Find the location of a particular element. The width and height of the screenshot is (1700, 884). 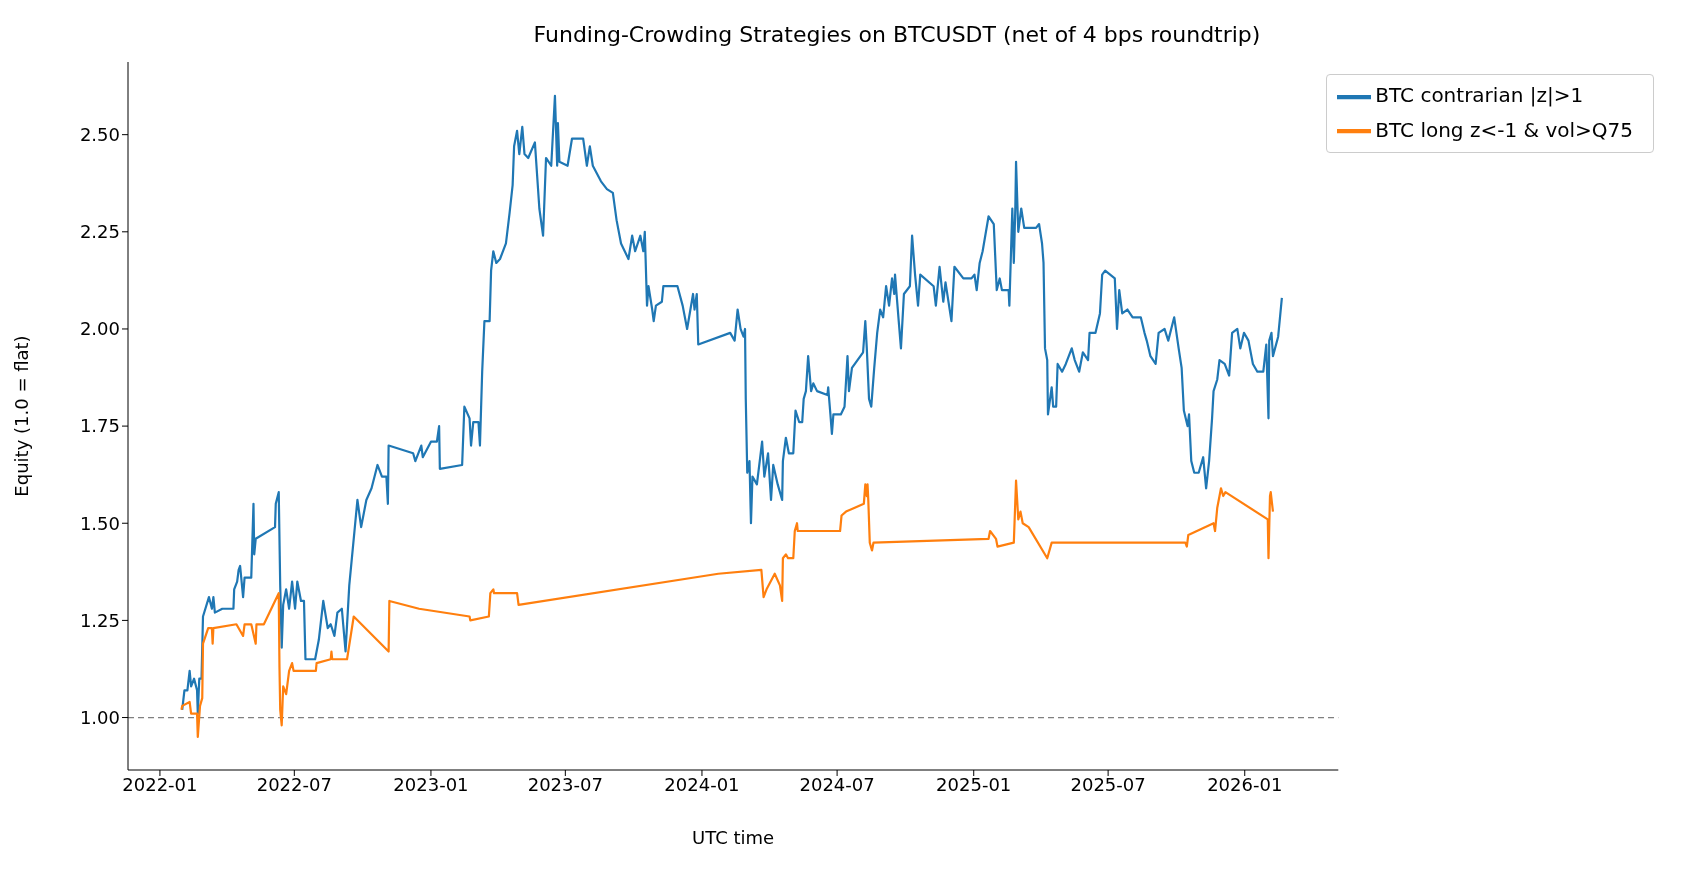

y-tick-label: 2.25 is located at coordinates (99, 232).